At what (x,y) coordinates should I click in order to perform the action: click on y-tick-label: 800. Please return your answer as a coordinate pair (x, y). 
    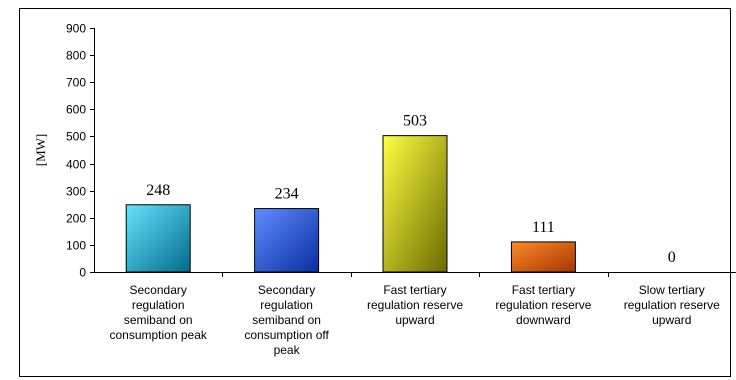
    Looking at the image, I should click on (76, 56).